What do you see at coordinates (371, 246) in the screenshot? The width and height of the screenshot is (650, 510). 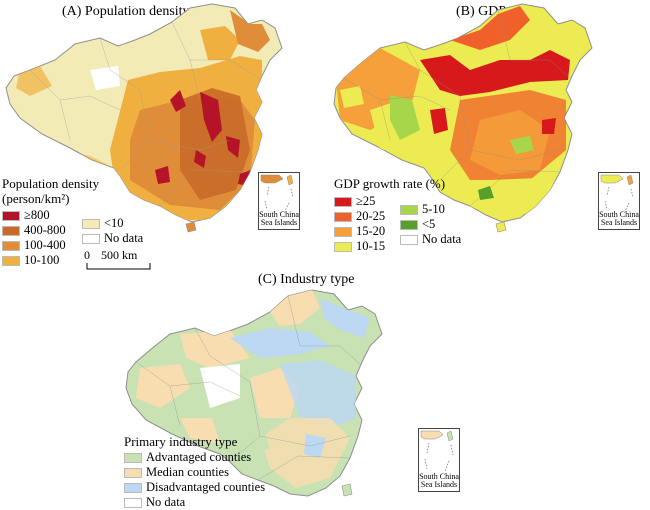 I see `legend-label: 10-15` at bounding box center [371, 246].